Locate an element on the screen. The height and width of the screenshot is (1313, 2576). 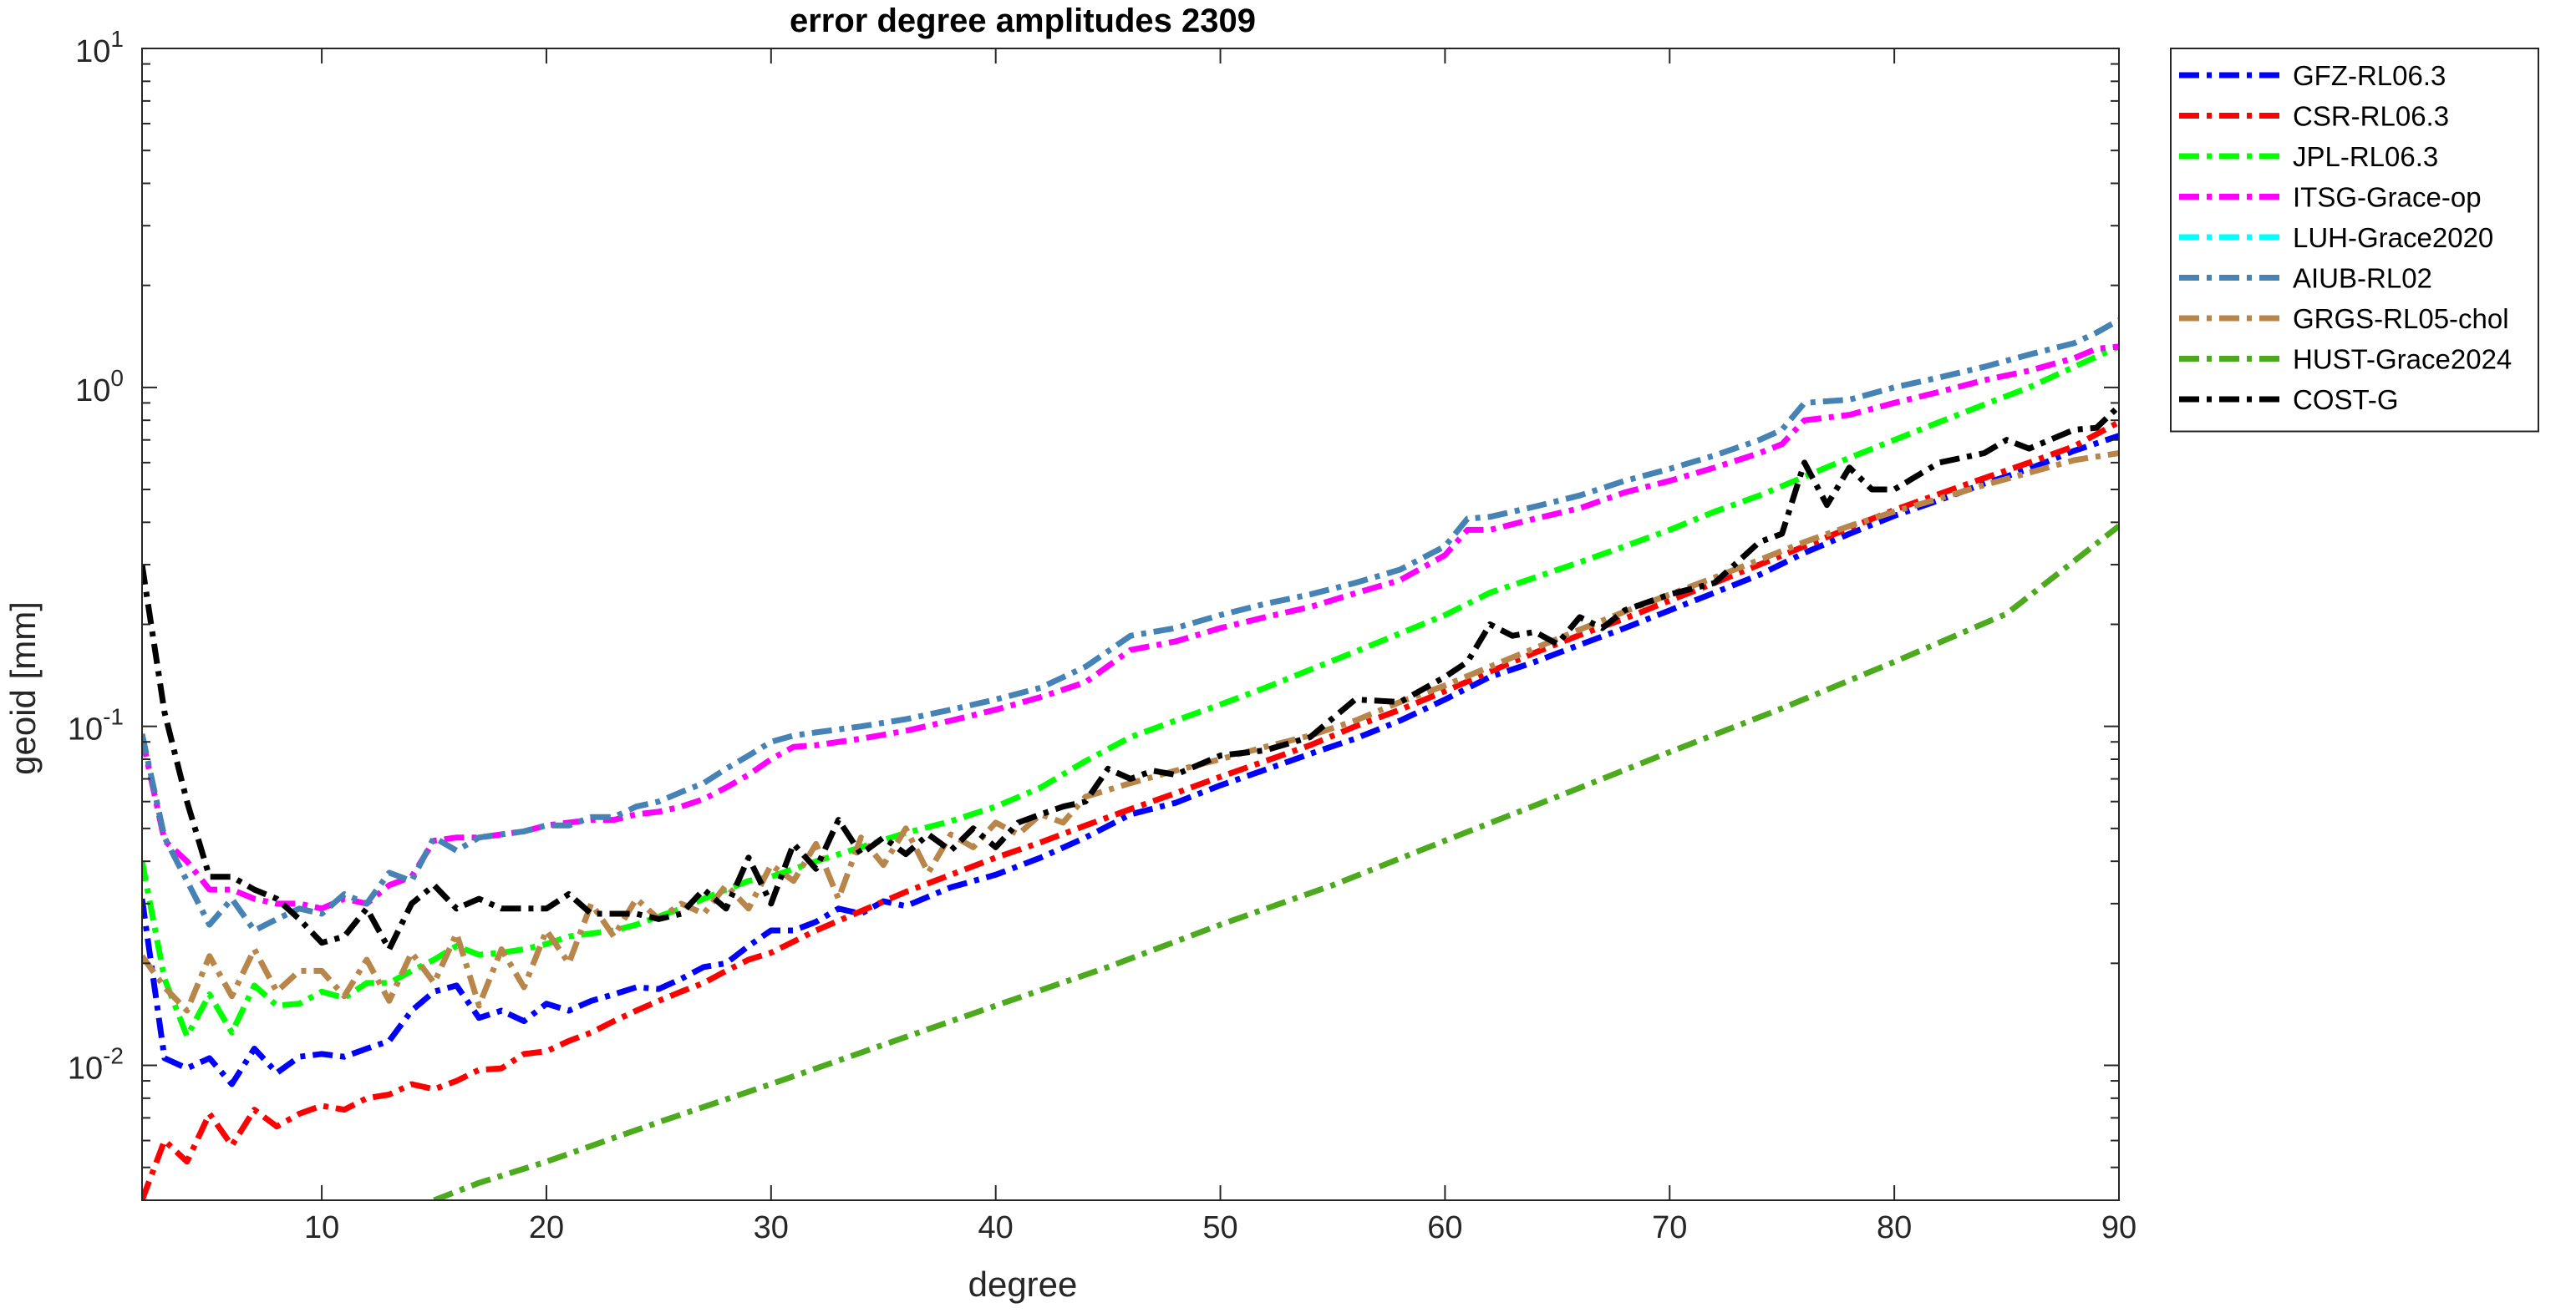
legend-label: LUH-Grace2020 is located at coordinates (2393, 237).